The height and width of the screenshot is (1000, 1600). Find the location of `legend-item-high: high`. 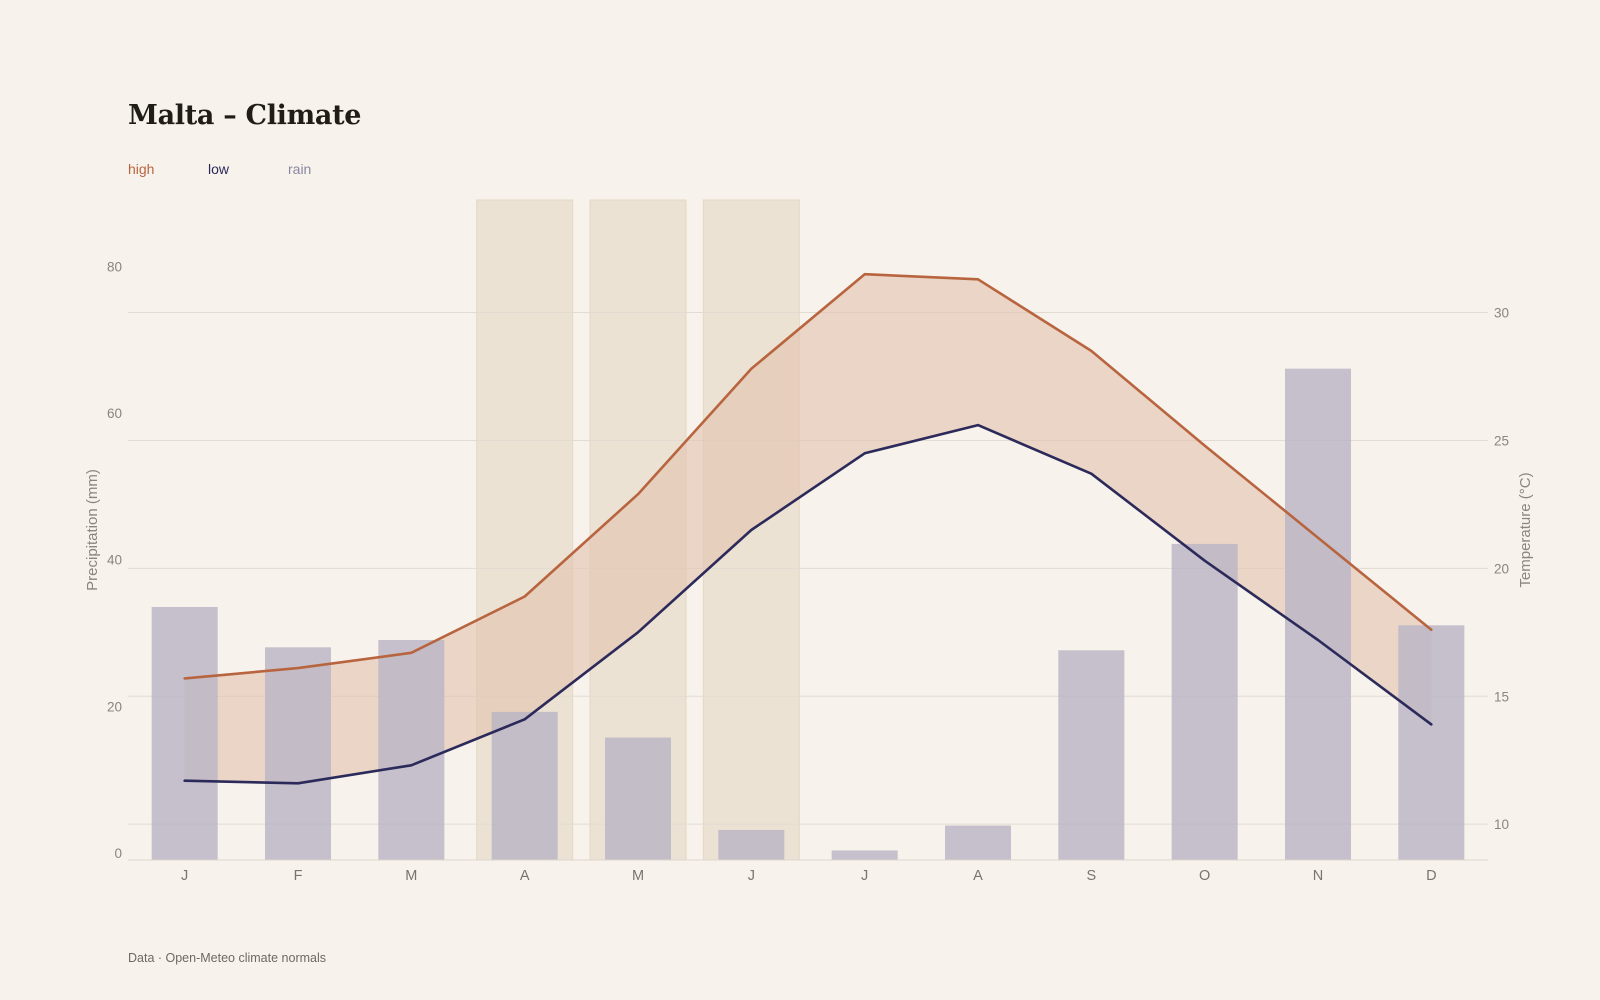

legend-item-high: high is located at coordinates (141, 169).